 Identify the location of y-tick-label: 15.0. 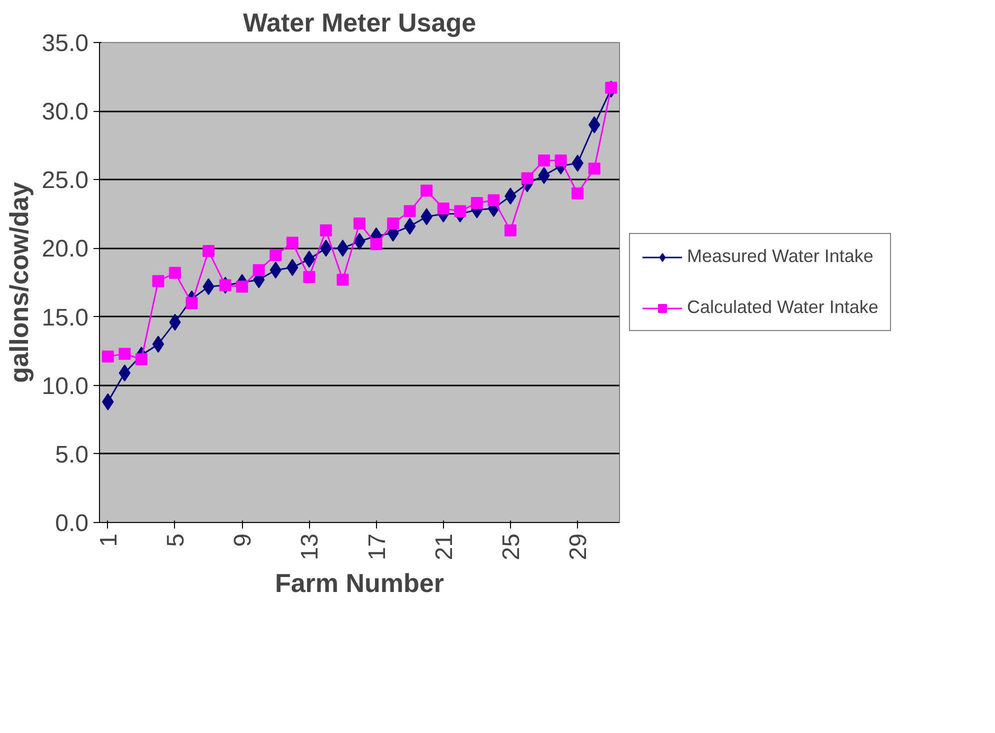
(65, 318).